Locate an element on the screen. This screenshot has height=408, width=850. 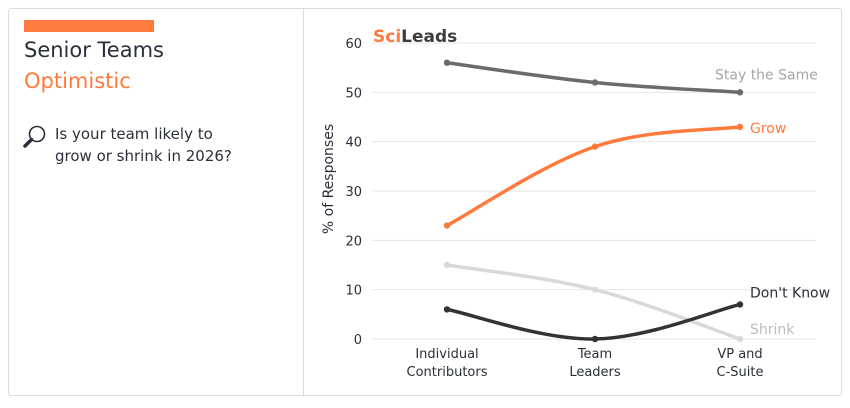
question-line-1: Is your team likely to is located at coordinates (134, 134).